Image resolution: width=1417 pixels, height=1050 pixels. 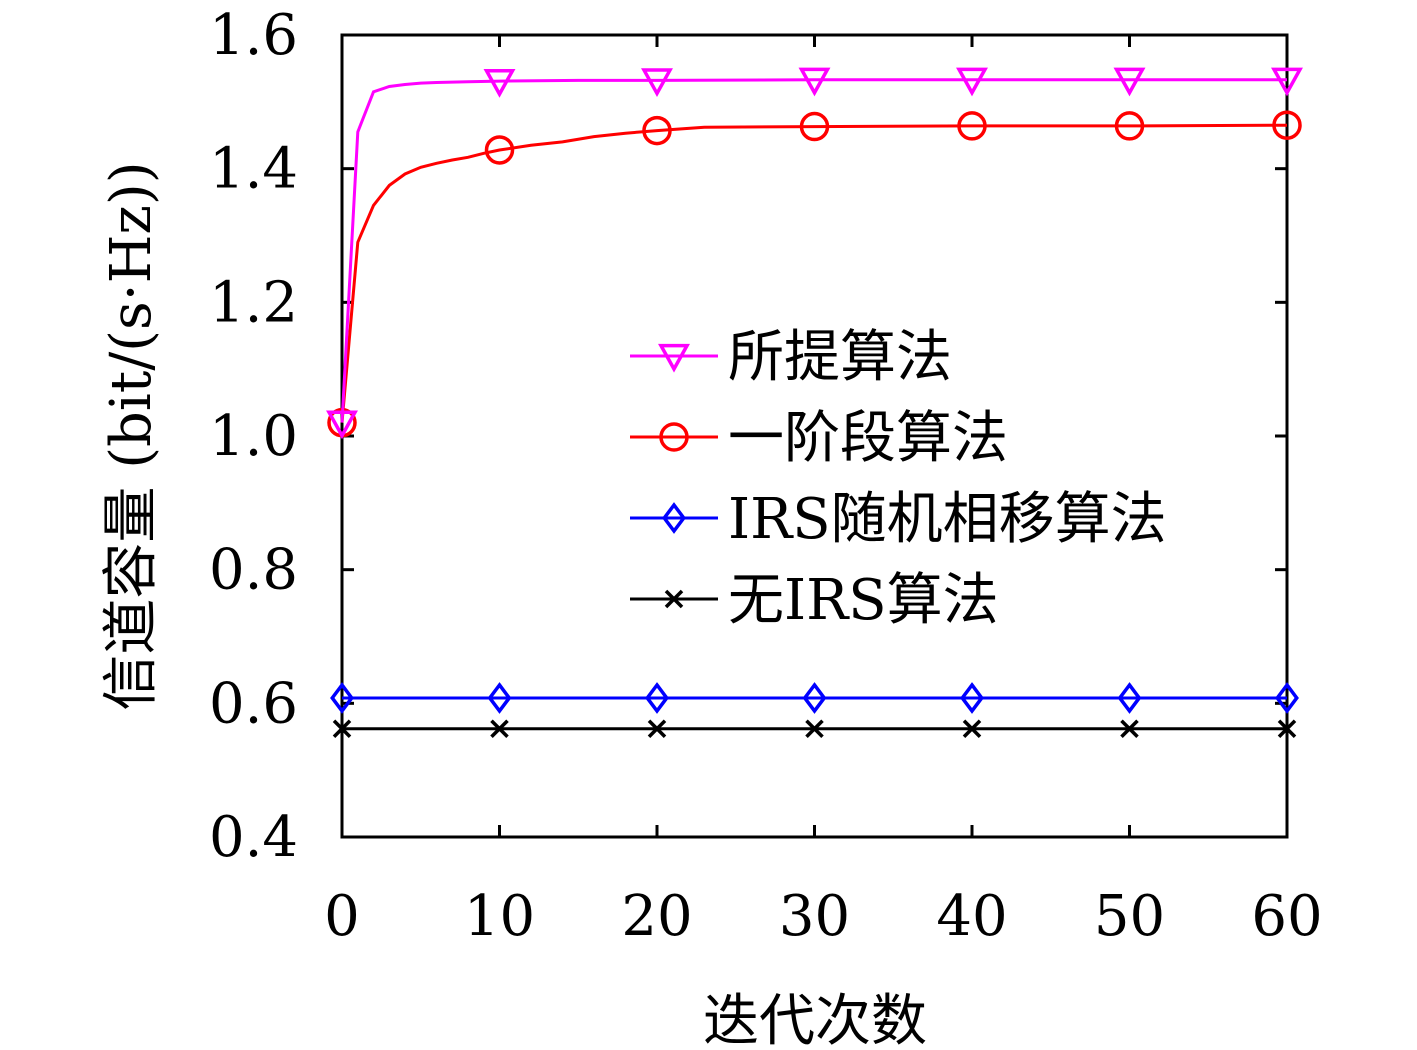 I want to click on y-tick-label: 1.4, so click(x=253, y=169).